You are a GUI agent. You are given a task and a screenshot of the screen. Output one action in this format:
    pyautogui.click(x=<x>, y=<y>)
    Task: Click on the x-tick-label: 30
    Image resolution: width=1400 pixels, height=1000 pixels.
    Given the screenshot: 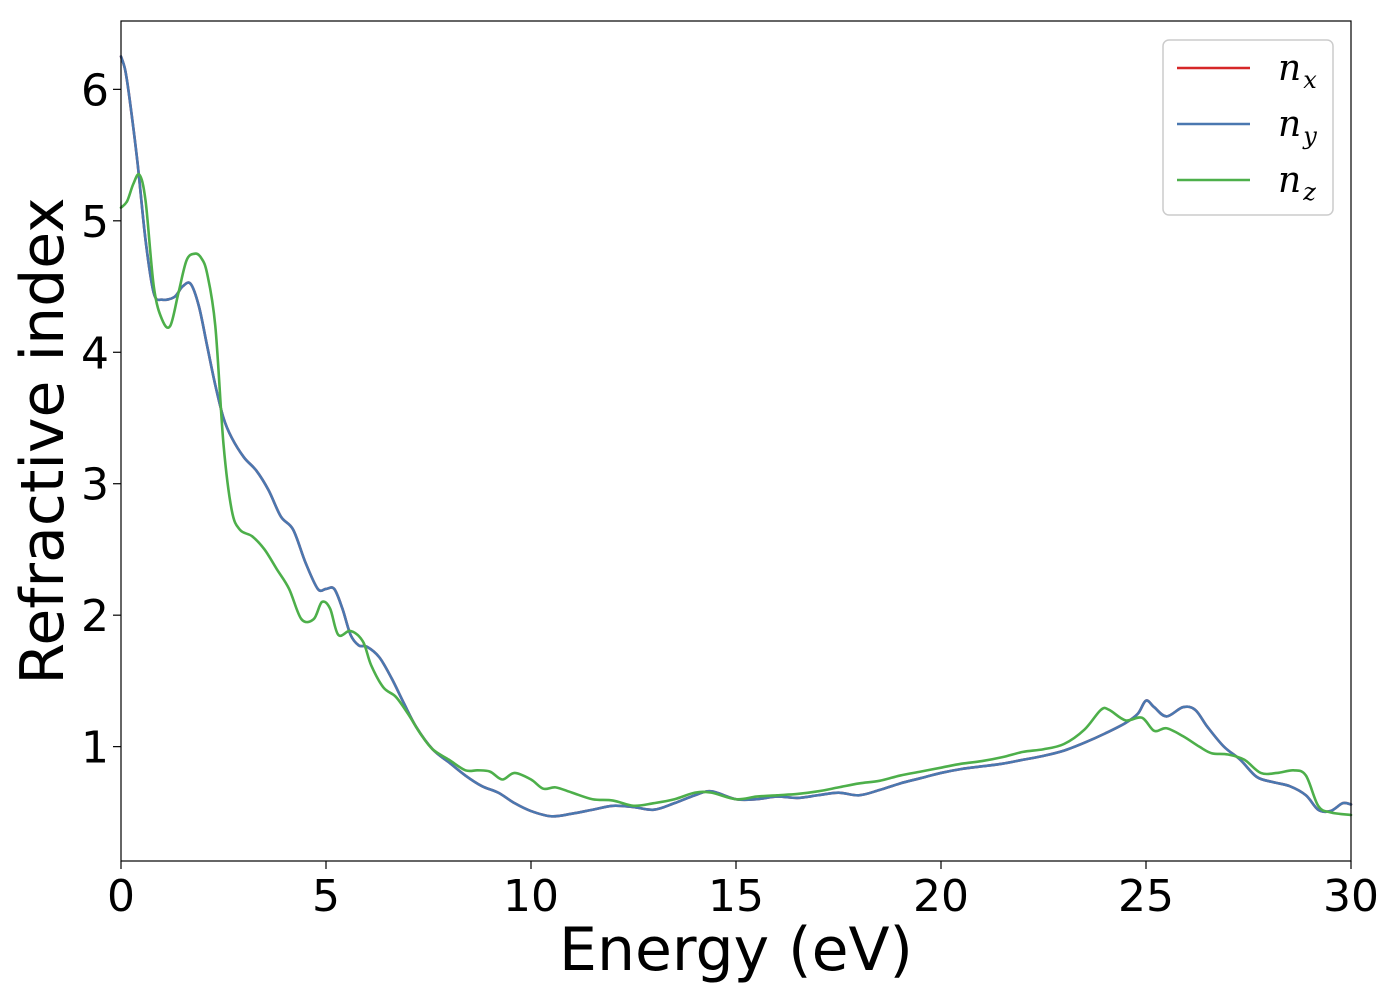 What is the action you would take?
    pyautogui.click(x=1351, y=896)
    